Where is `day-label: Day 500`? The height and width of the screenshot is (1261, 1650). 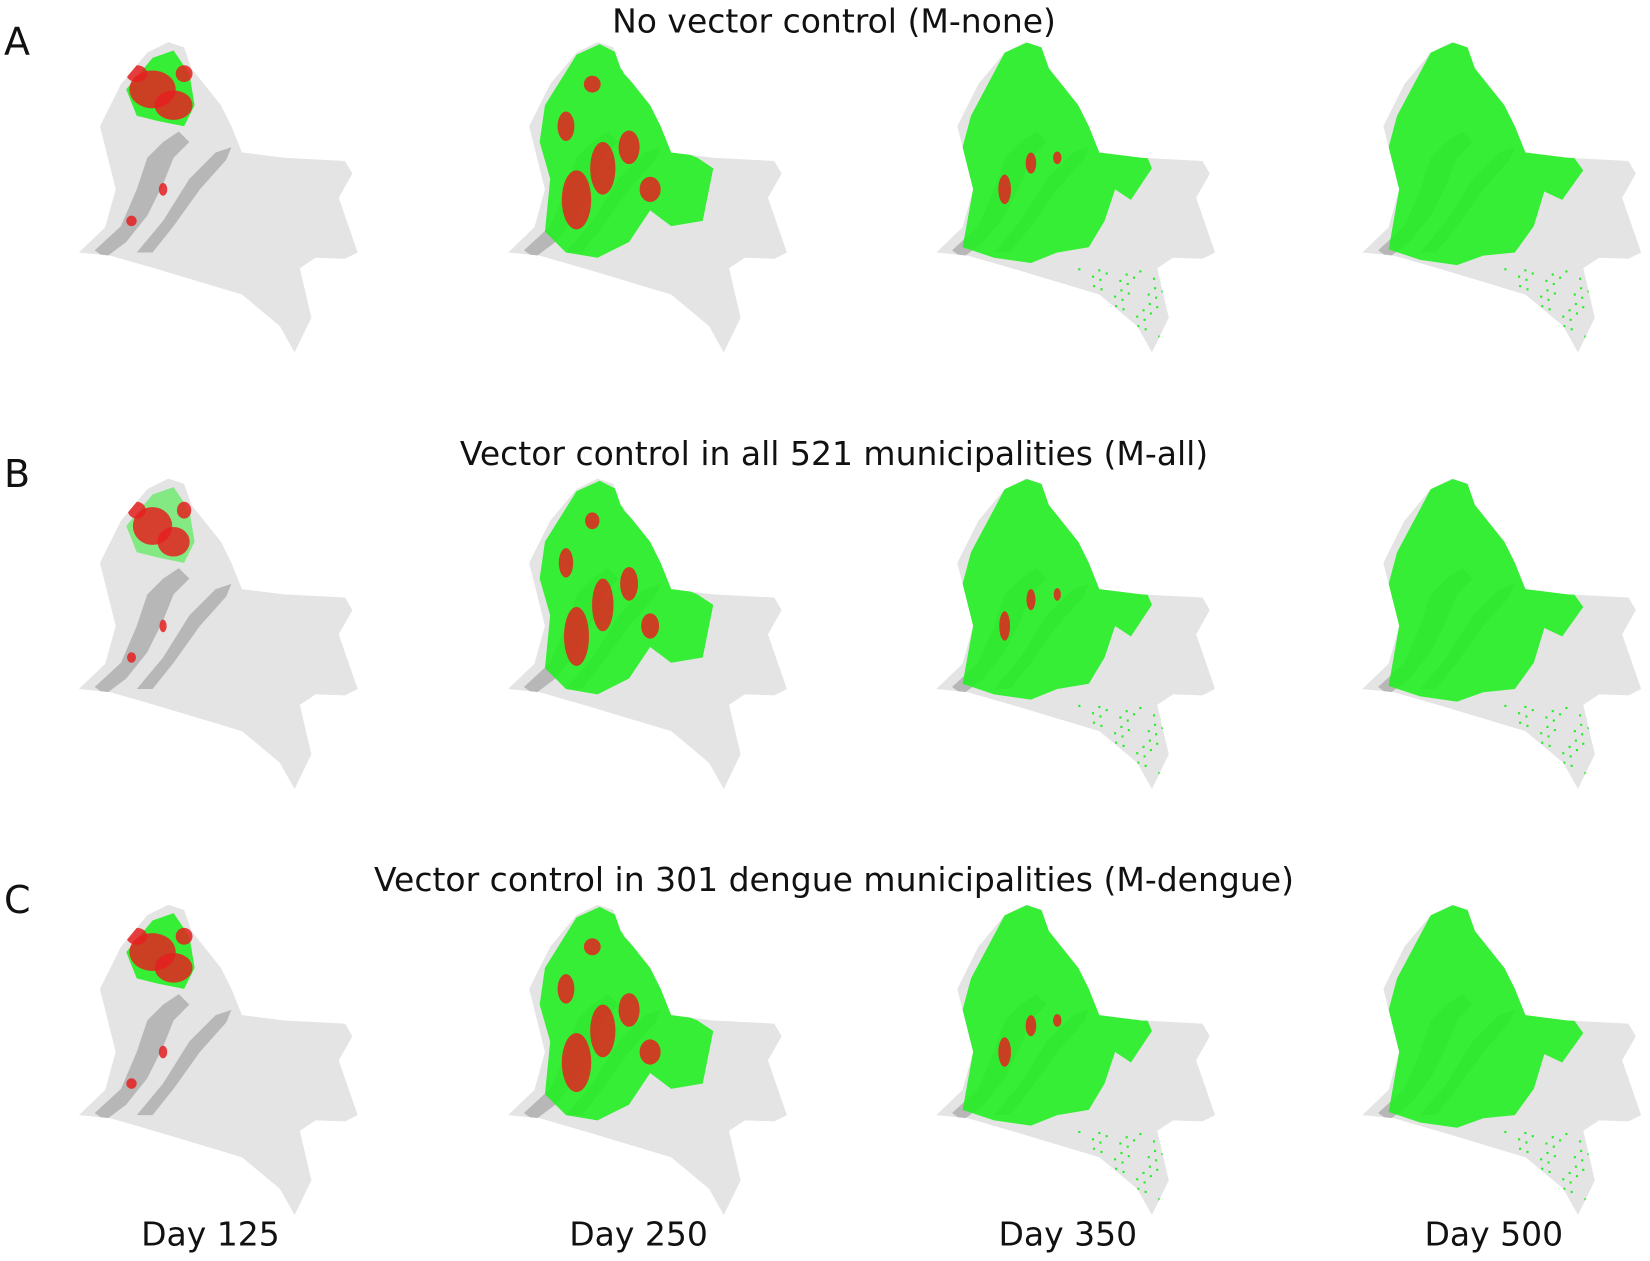
day-label: Day 500 is located at coordinates (1494, 1234).